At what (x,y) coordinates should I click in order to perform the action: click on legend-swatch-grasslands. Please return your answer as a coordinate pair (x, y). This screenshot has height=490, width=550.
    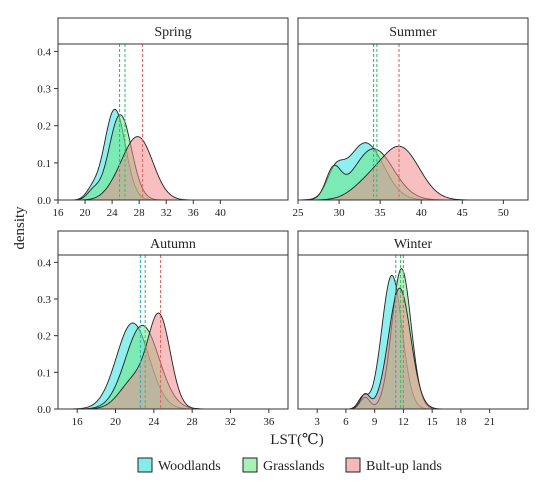
    Looking at the image, I should click on (250, 465).